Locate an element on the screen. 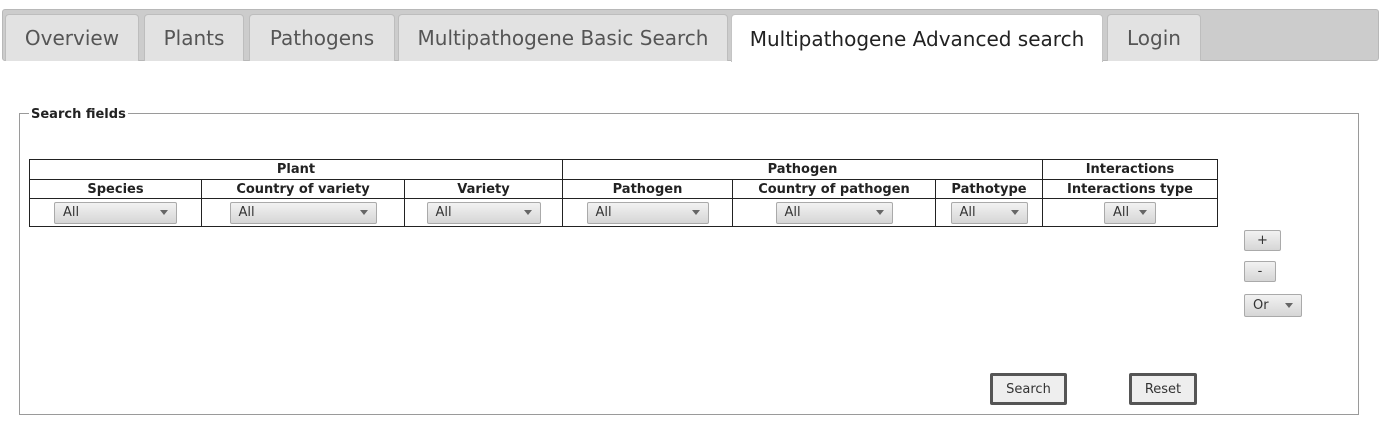  species-select: All is located at coordinates (115, 212).